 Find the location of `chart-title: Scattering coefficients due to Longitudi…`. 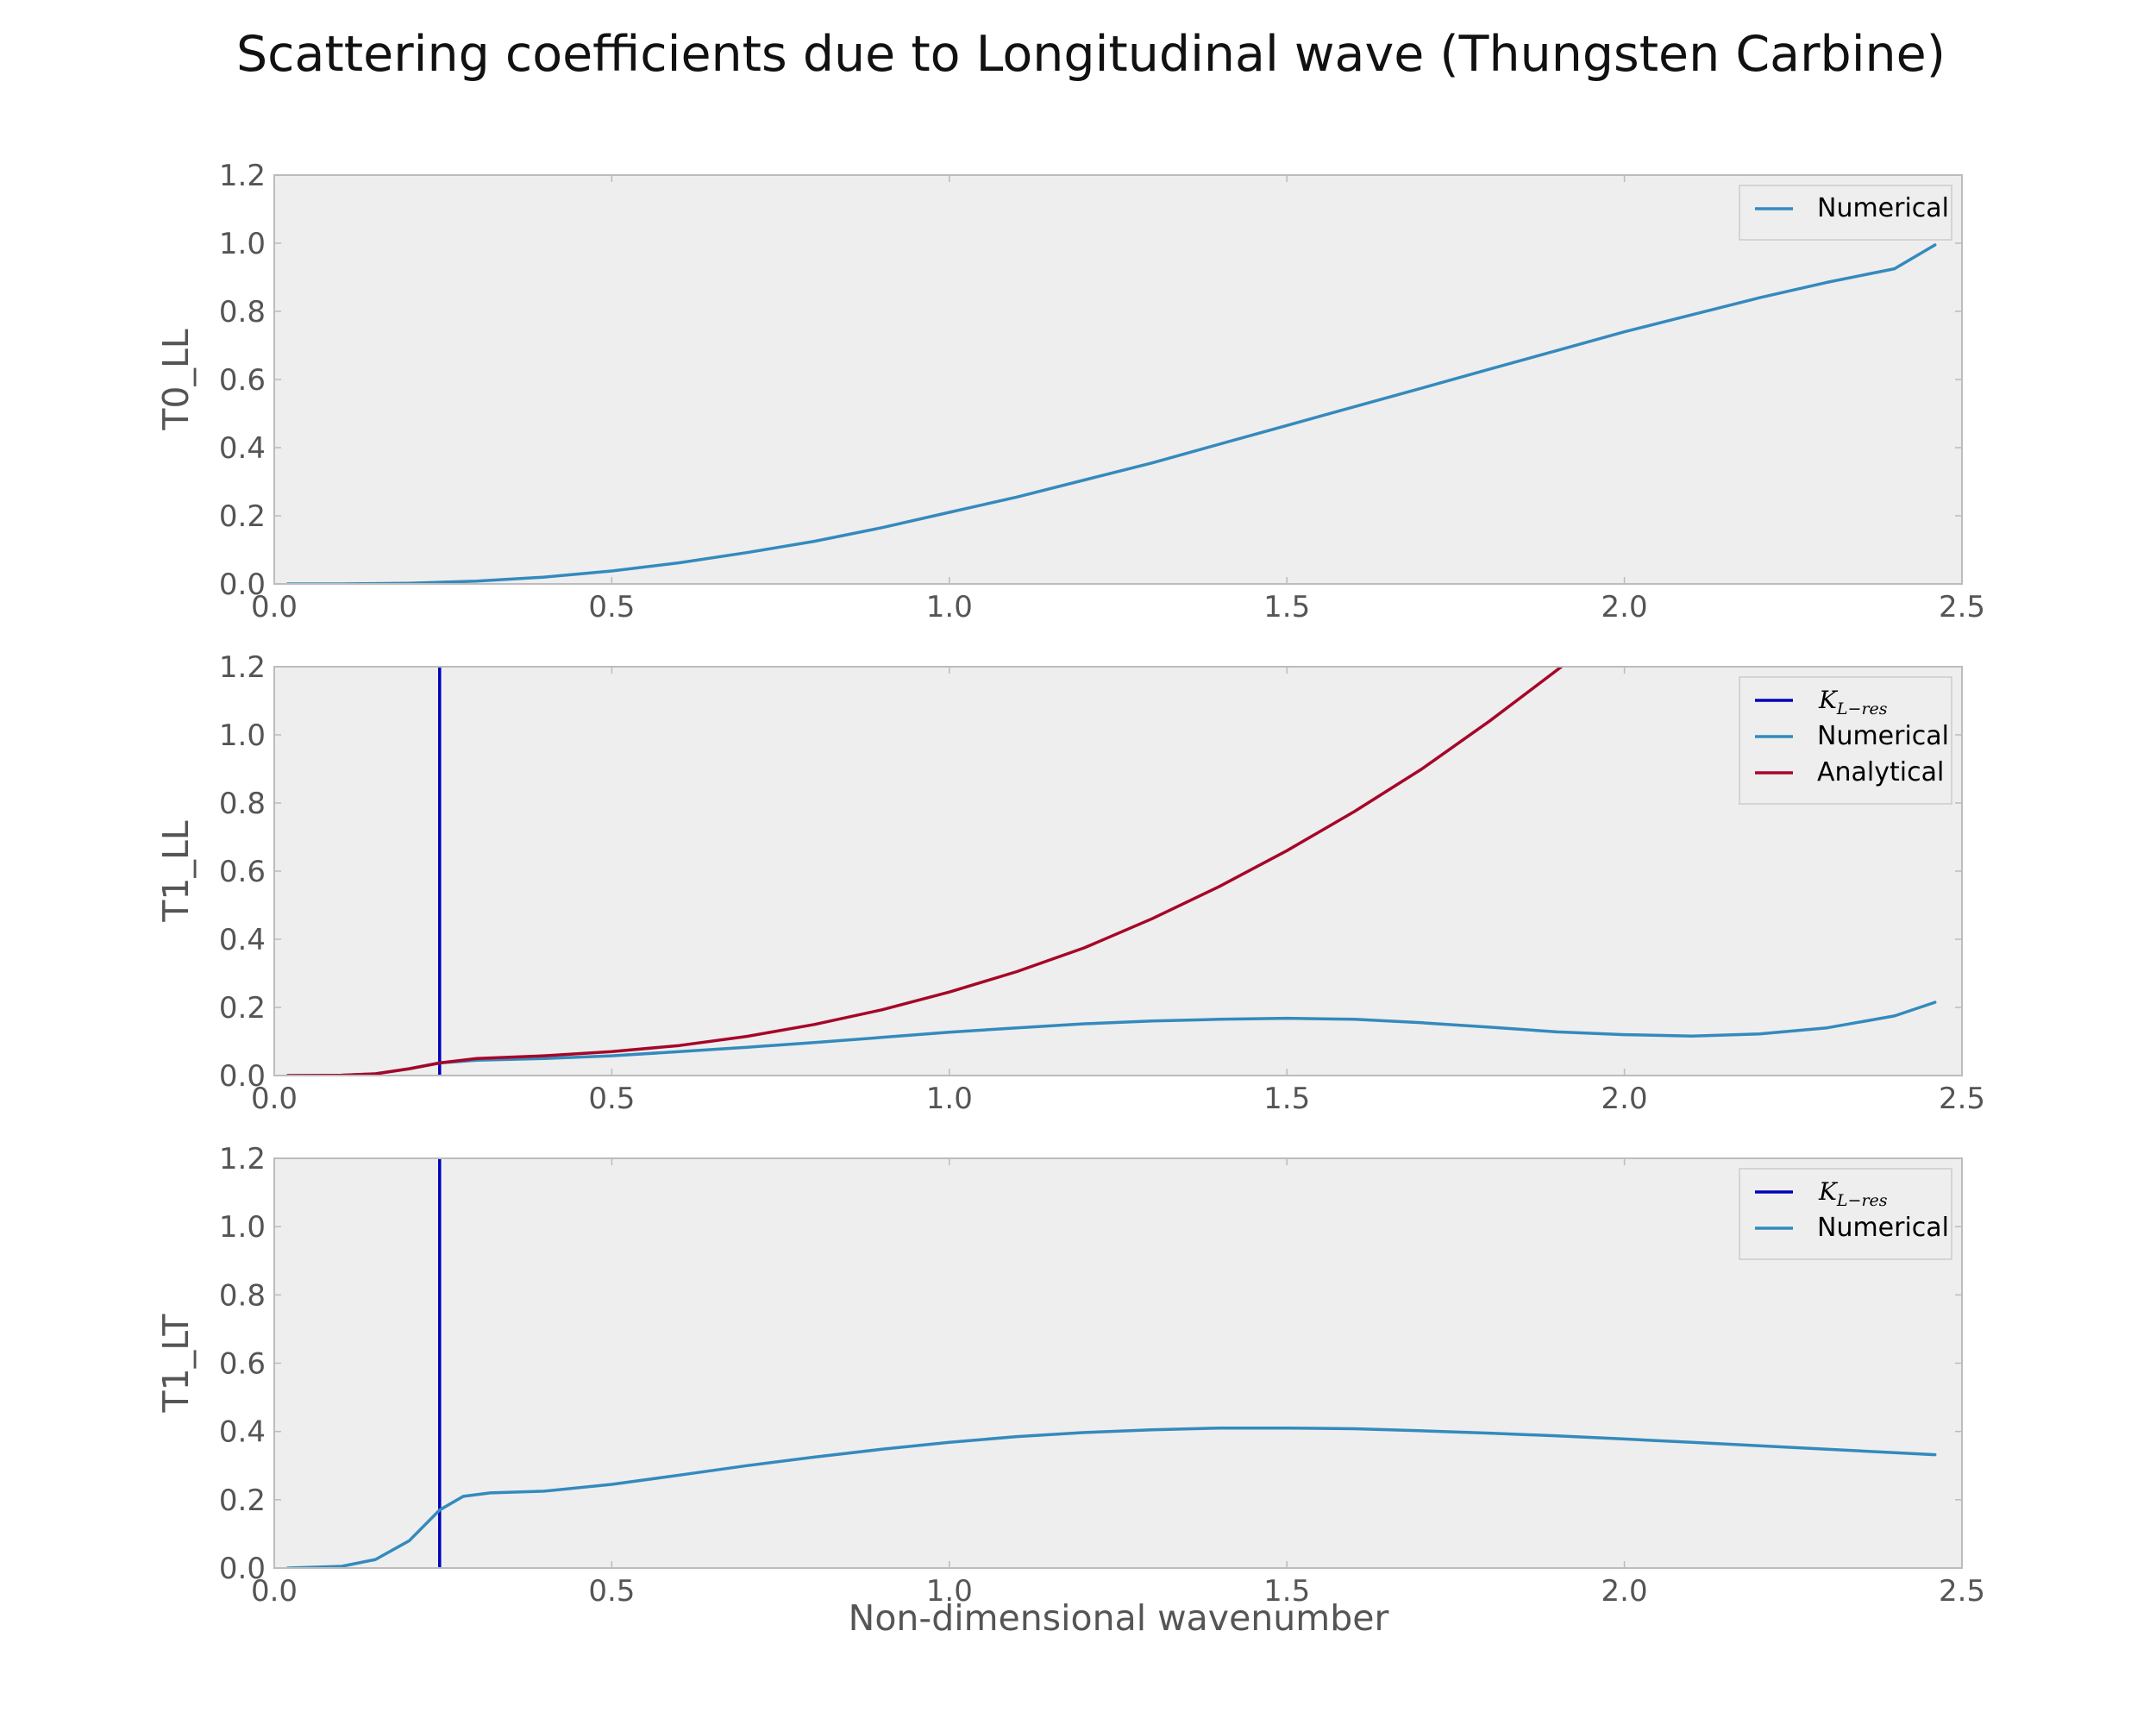

chart-title: Scattering coefficients due to Longitudi… is located at coordinates (1091, 55).